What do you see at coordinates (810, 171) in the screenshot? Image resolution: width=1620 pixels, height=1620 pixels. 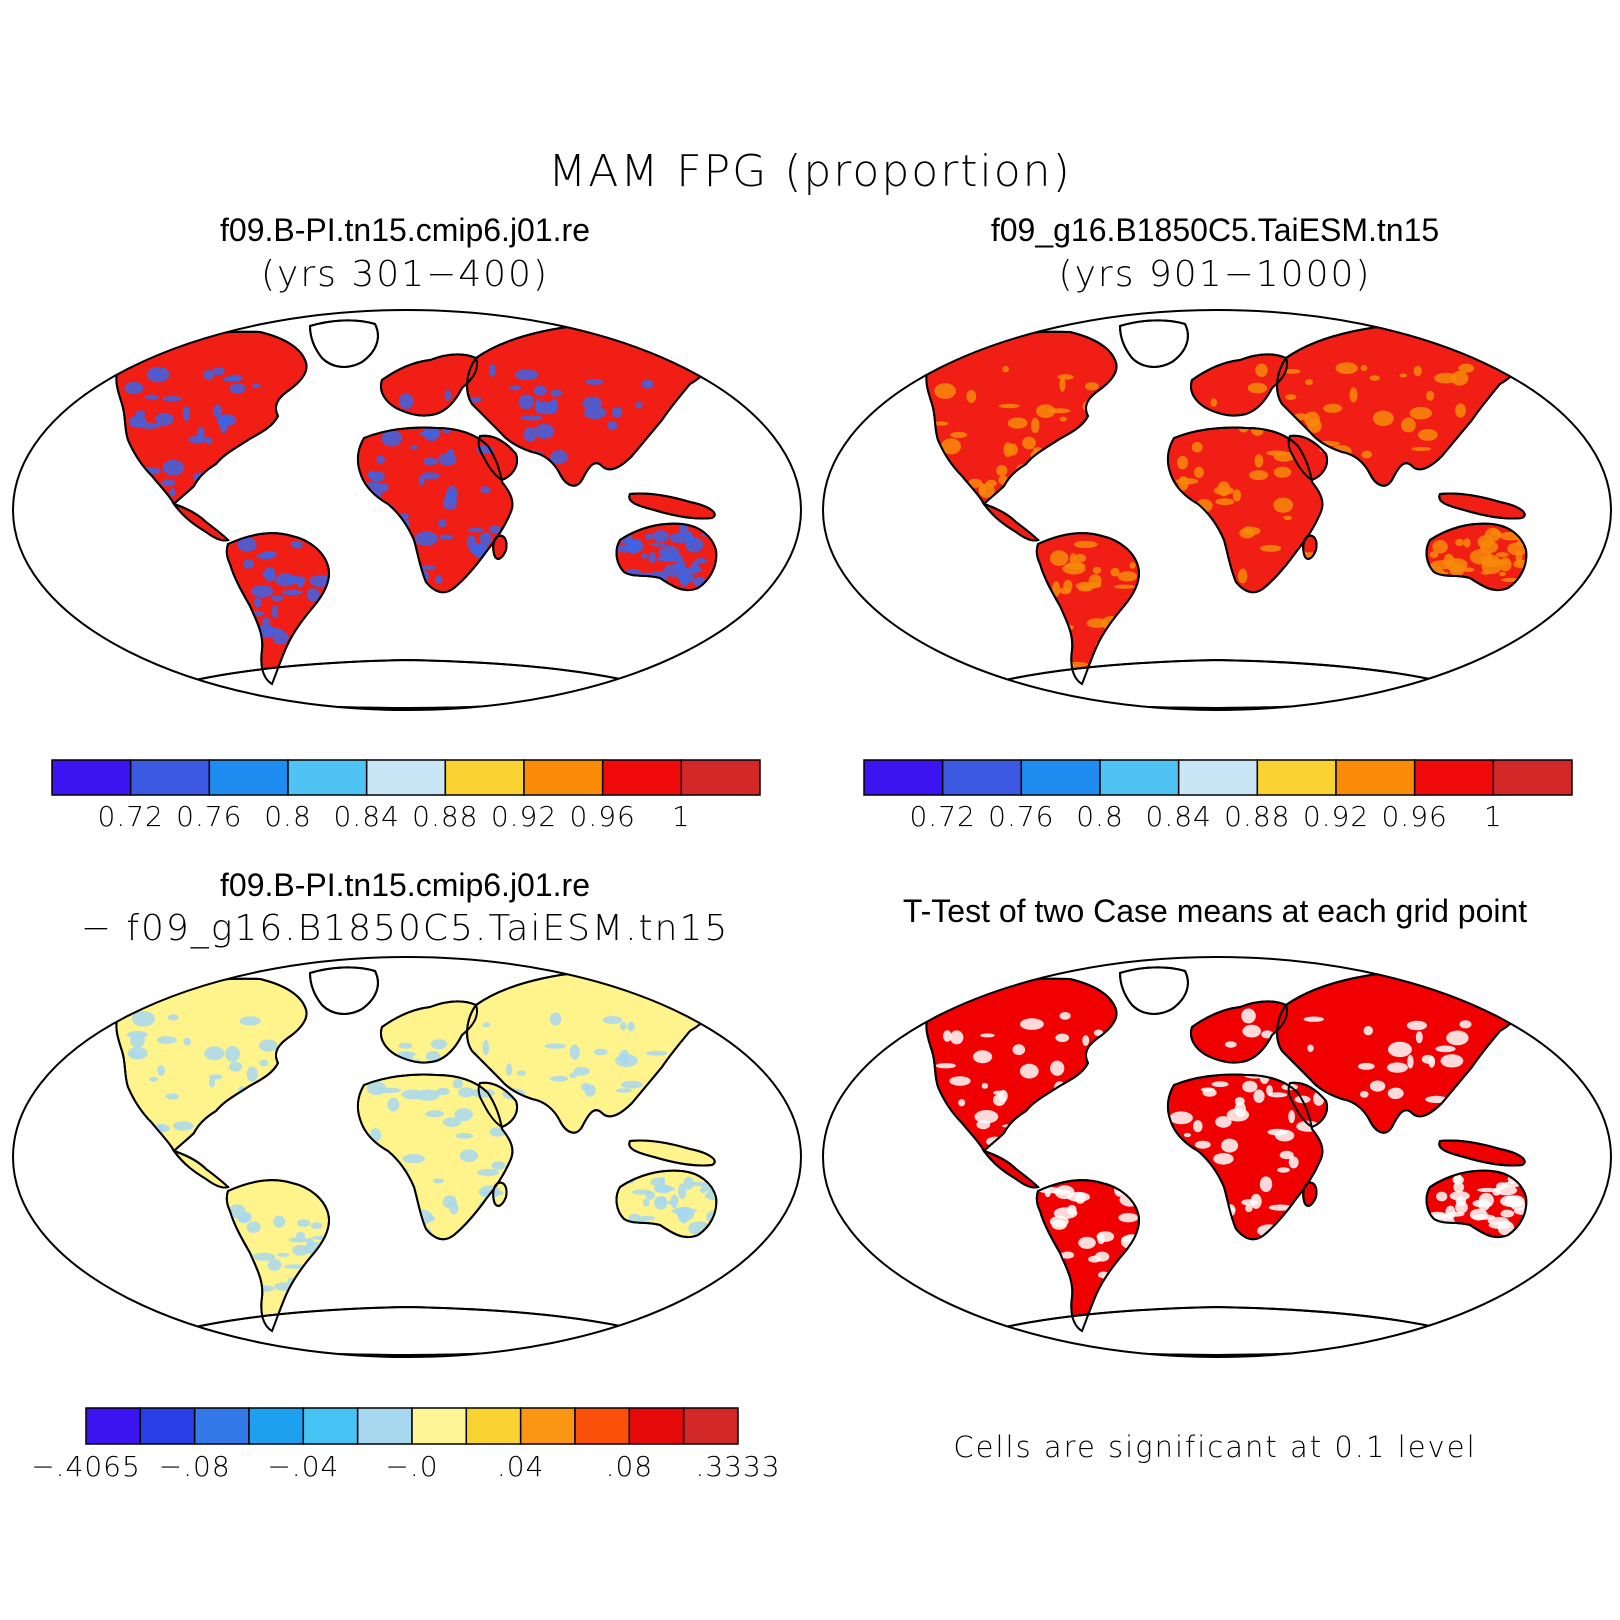 I see `figure-title: MAM FPG (proportion)` at bounding box center [810, 171].